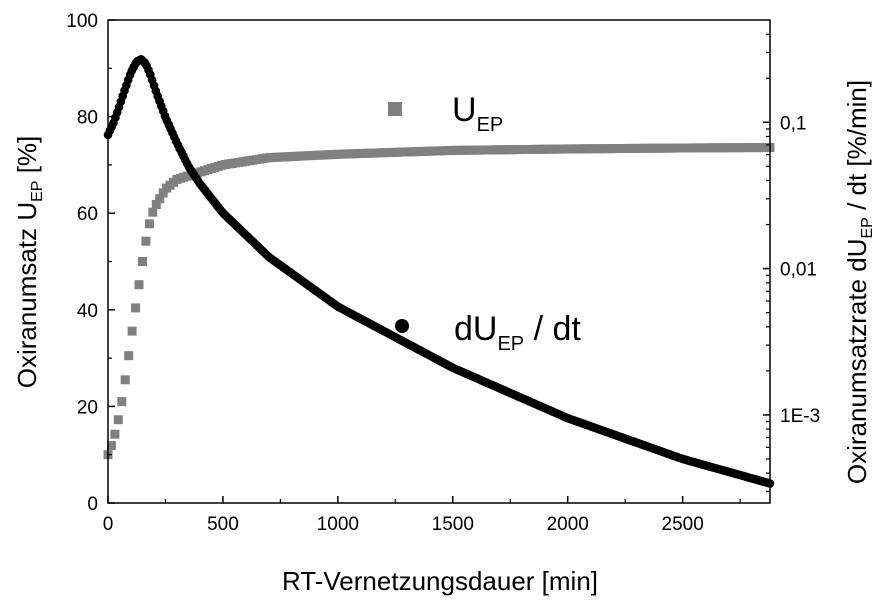 The height and width of the screenshot is (600, 888). Describe the element at coordinates (445, 113) in the screenshot. I see `legend-item-u-ep: UEP` at that location.